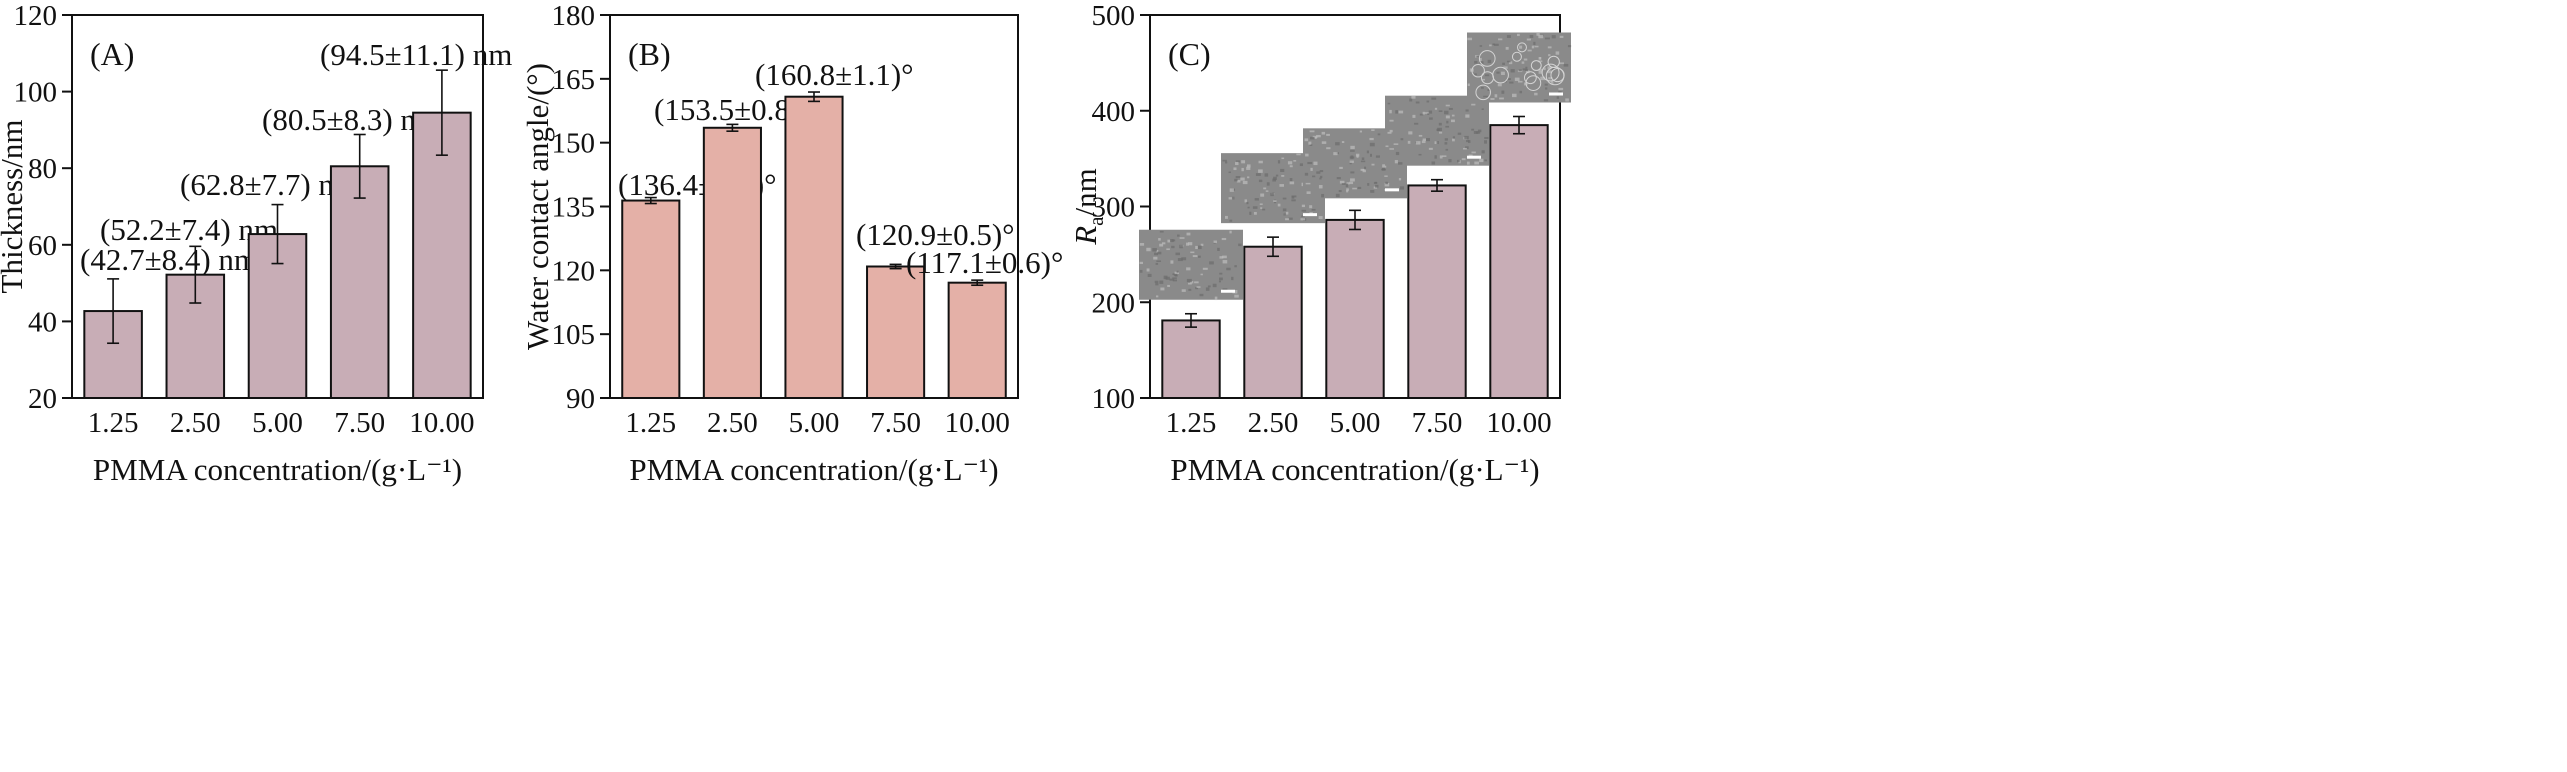  What do you see at coordinates (1096, 221) in the screenshot?
I see `y-axis-label-sub: a` at bounding box center [1096, 221].